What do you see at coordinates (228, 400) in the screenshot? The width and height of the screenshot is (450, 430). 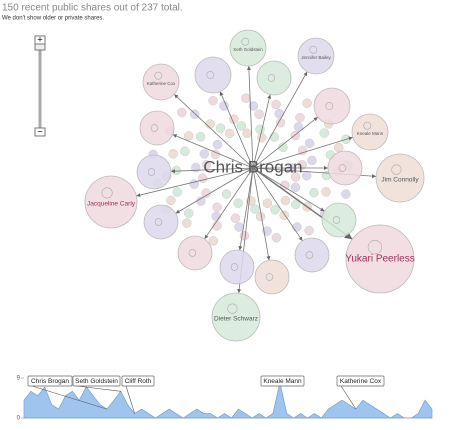 I see `timeline-area` at bounding box center [228, 400].